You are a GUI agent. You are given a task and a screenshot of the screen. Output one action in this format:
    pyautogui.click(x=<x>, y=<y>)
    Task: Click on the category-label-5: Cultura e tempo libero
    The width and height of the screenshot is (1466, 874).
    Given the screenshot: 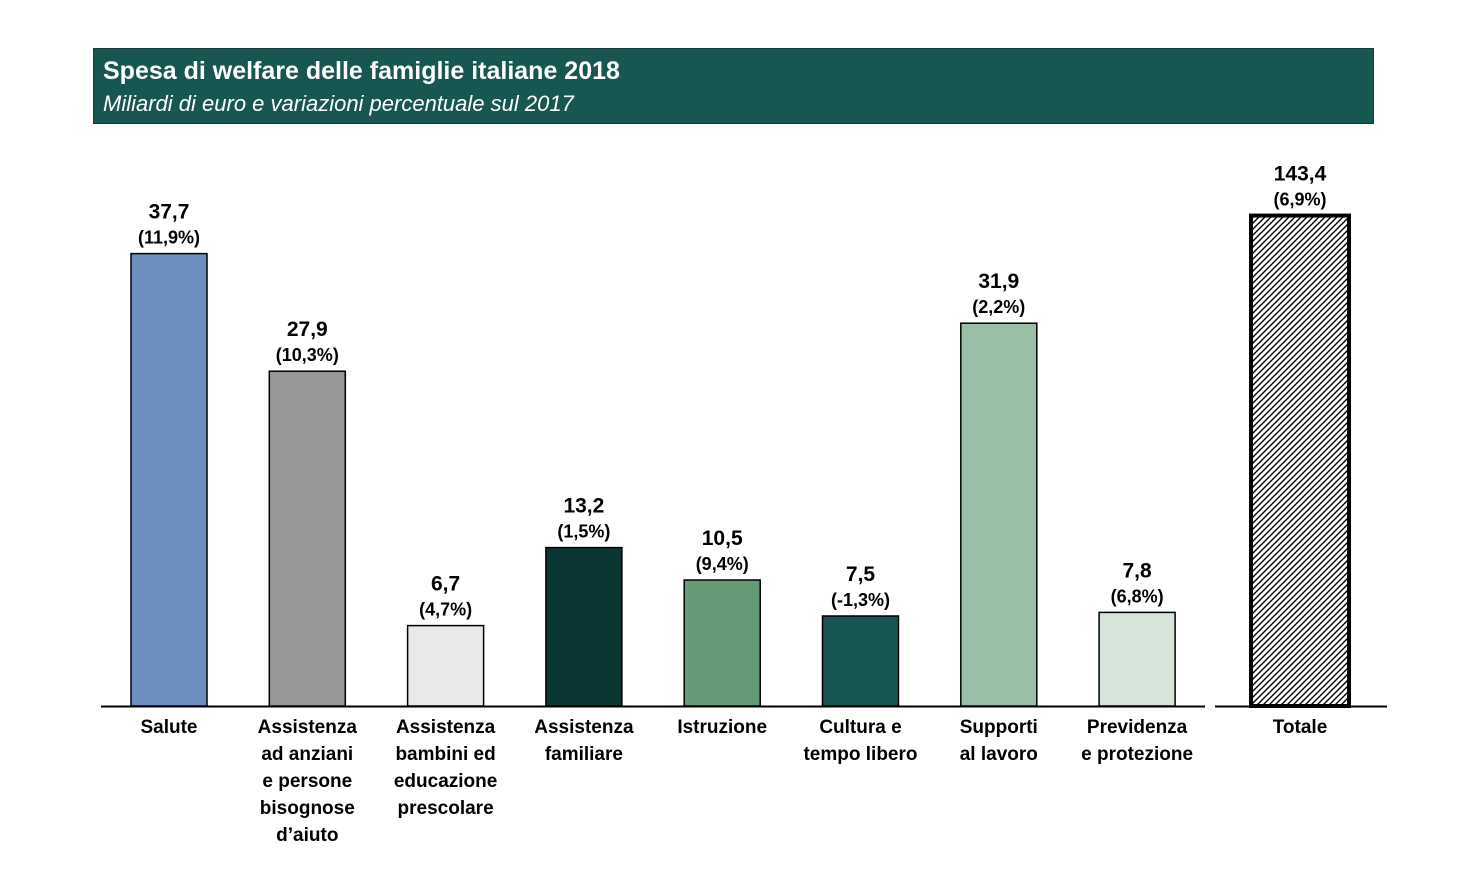 What is the action you would take?
    pyautogui.click(x=860, y=741)
    